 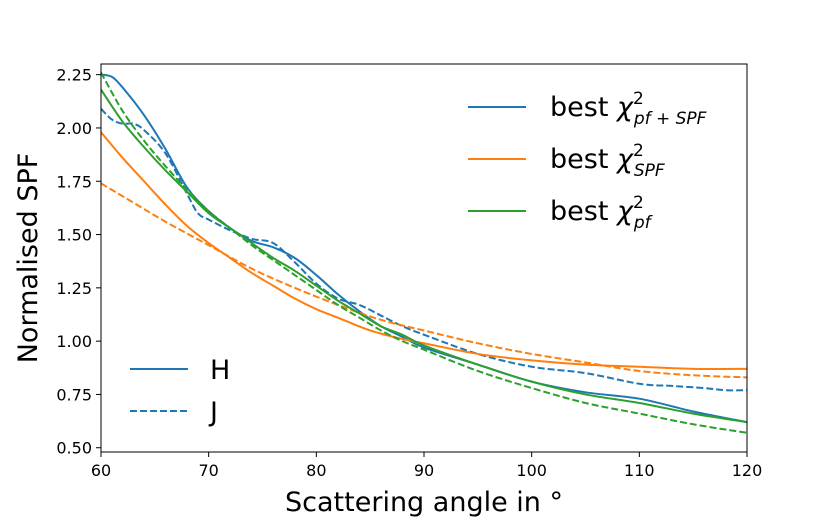 I want to click on legend-bands: HJ, so click(x=180, y=391).